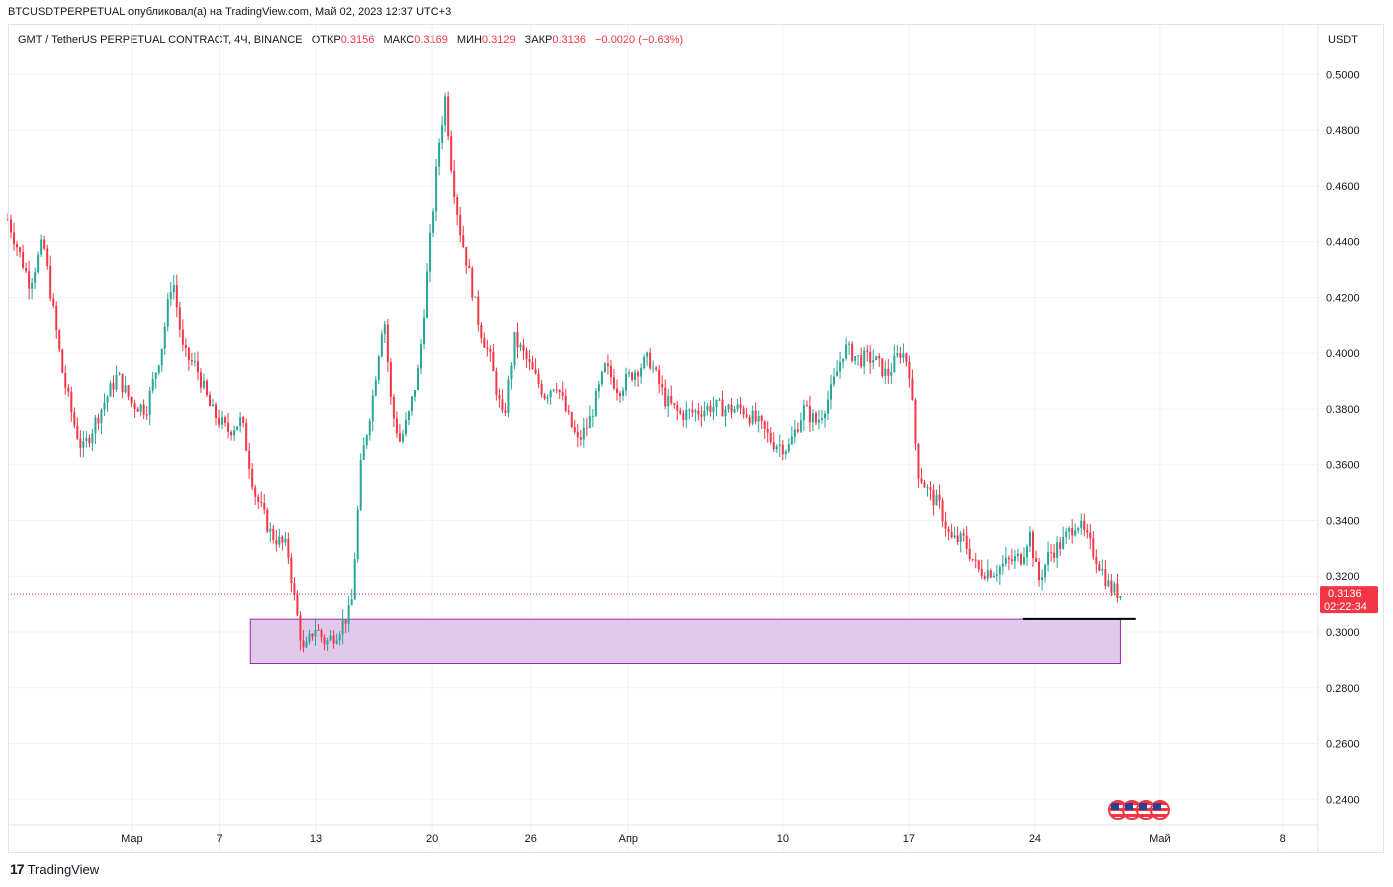 The height and width of the screenshot is (887, 1393). Describe the element at coordinates (1343, 243) in the screenshot. I see `y-tick-label: 0.4400` at that location.